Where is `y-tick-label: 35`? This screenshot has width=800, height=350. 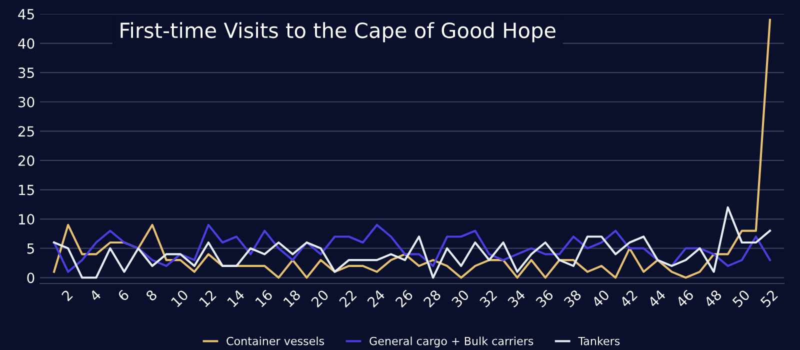 y-tick-label: 35 is located at coordinates (26, 73).